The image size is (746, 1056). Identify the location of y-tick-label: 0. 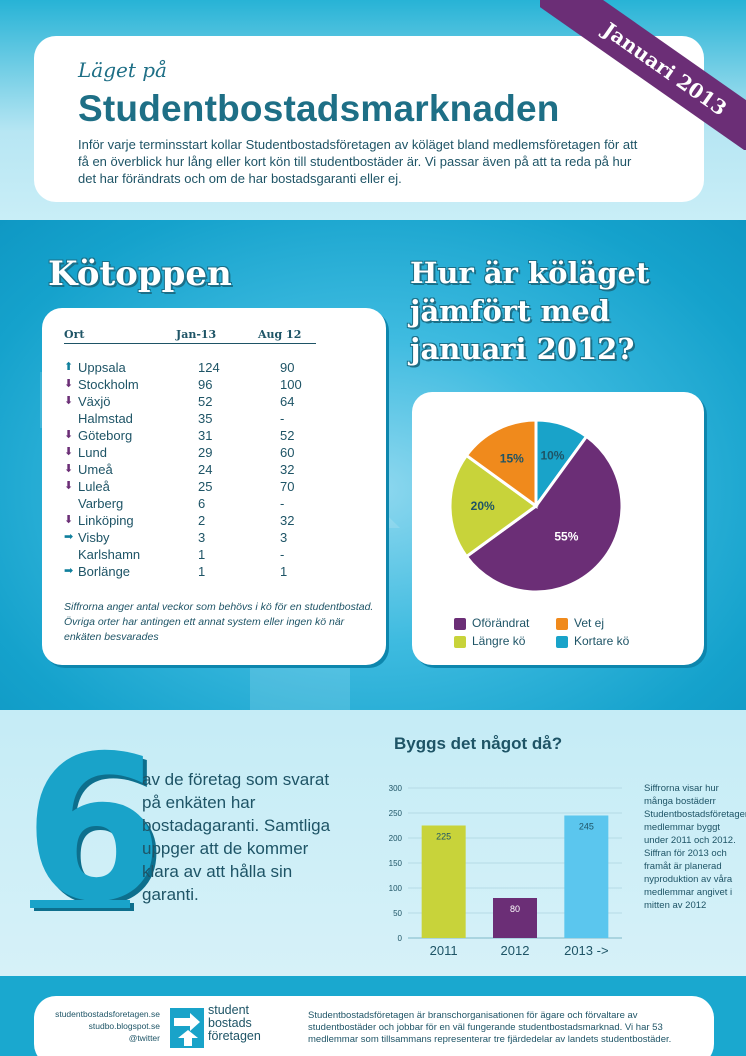
(400, 938).